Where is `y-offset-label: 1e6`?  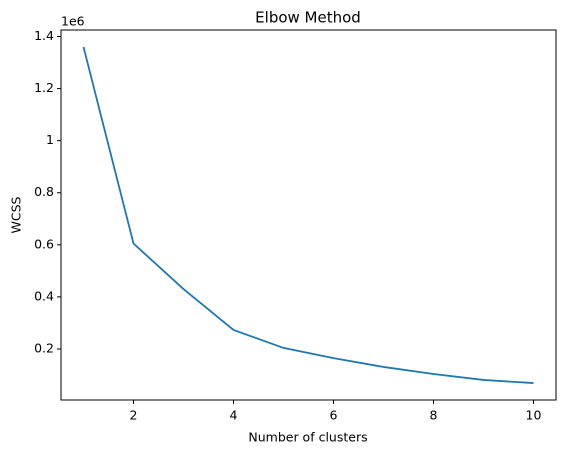 y-offset-label: 1e6 is located at coordinates (73, 21).